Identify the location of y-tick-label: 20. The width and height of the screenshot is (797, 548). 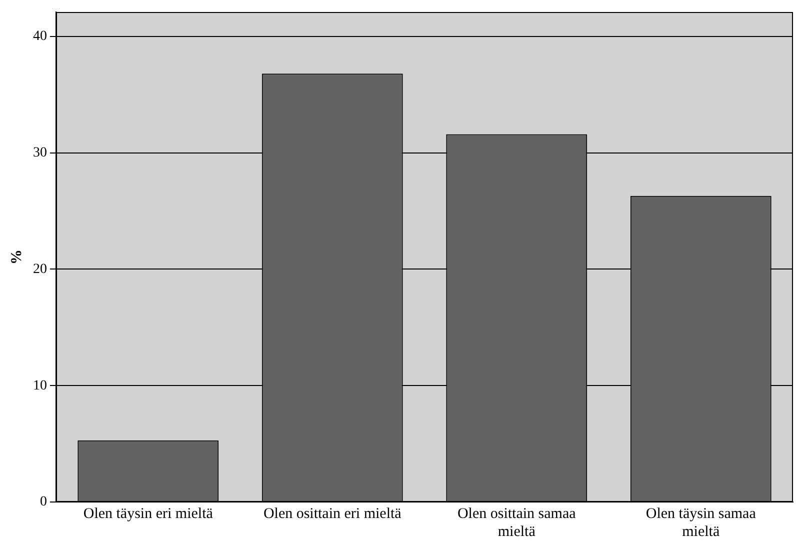
(40, 269).